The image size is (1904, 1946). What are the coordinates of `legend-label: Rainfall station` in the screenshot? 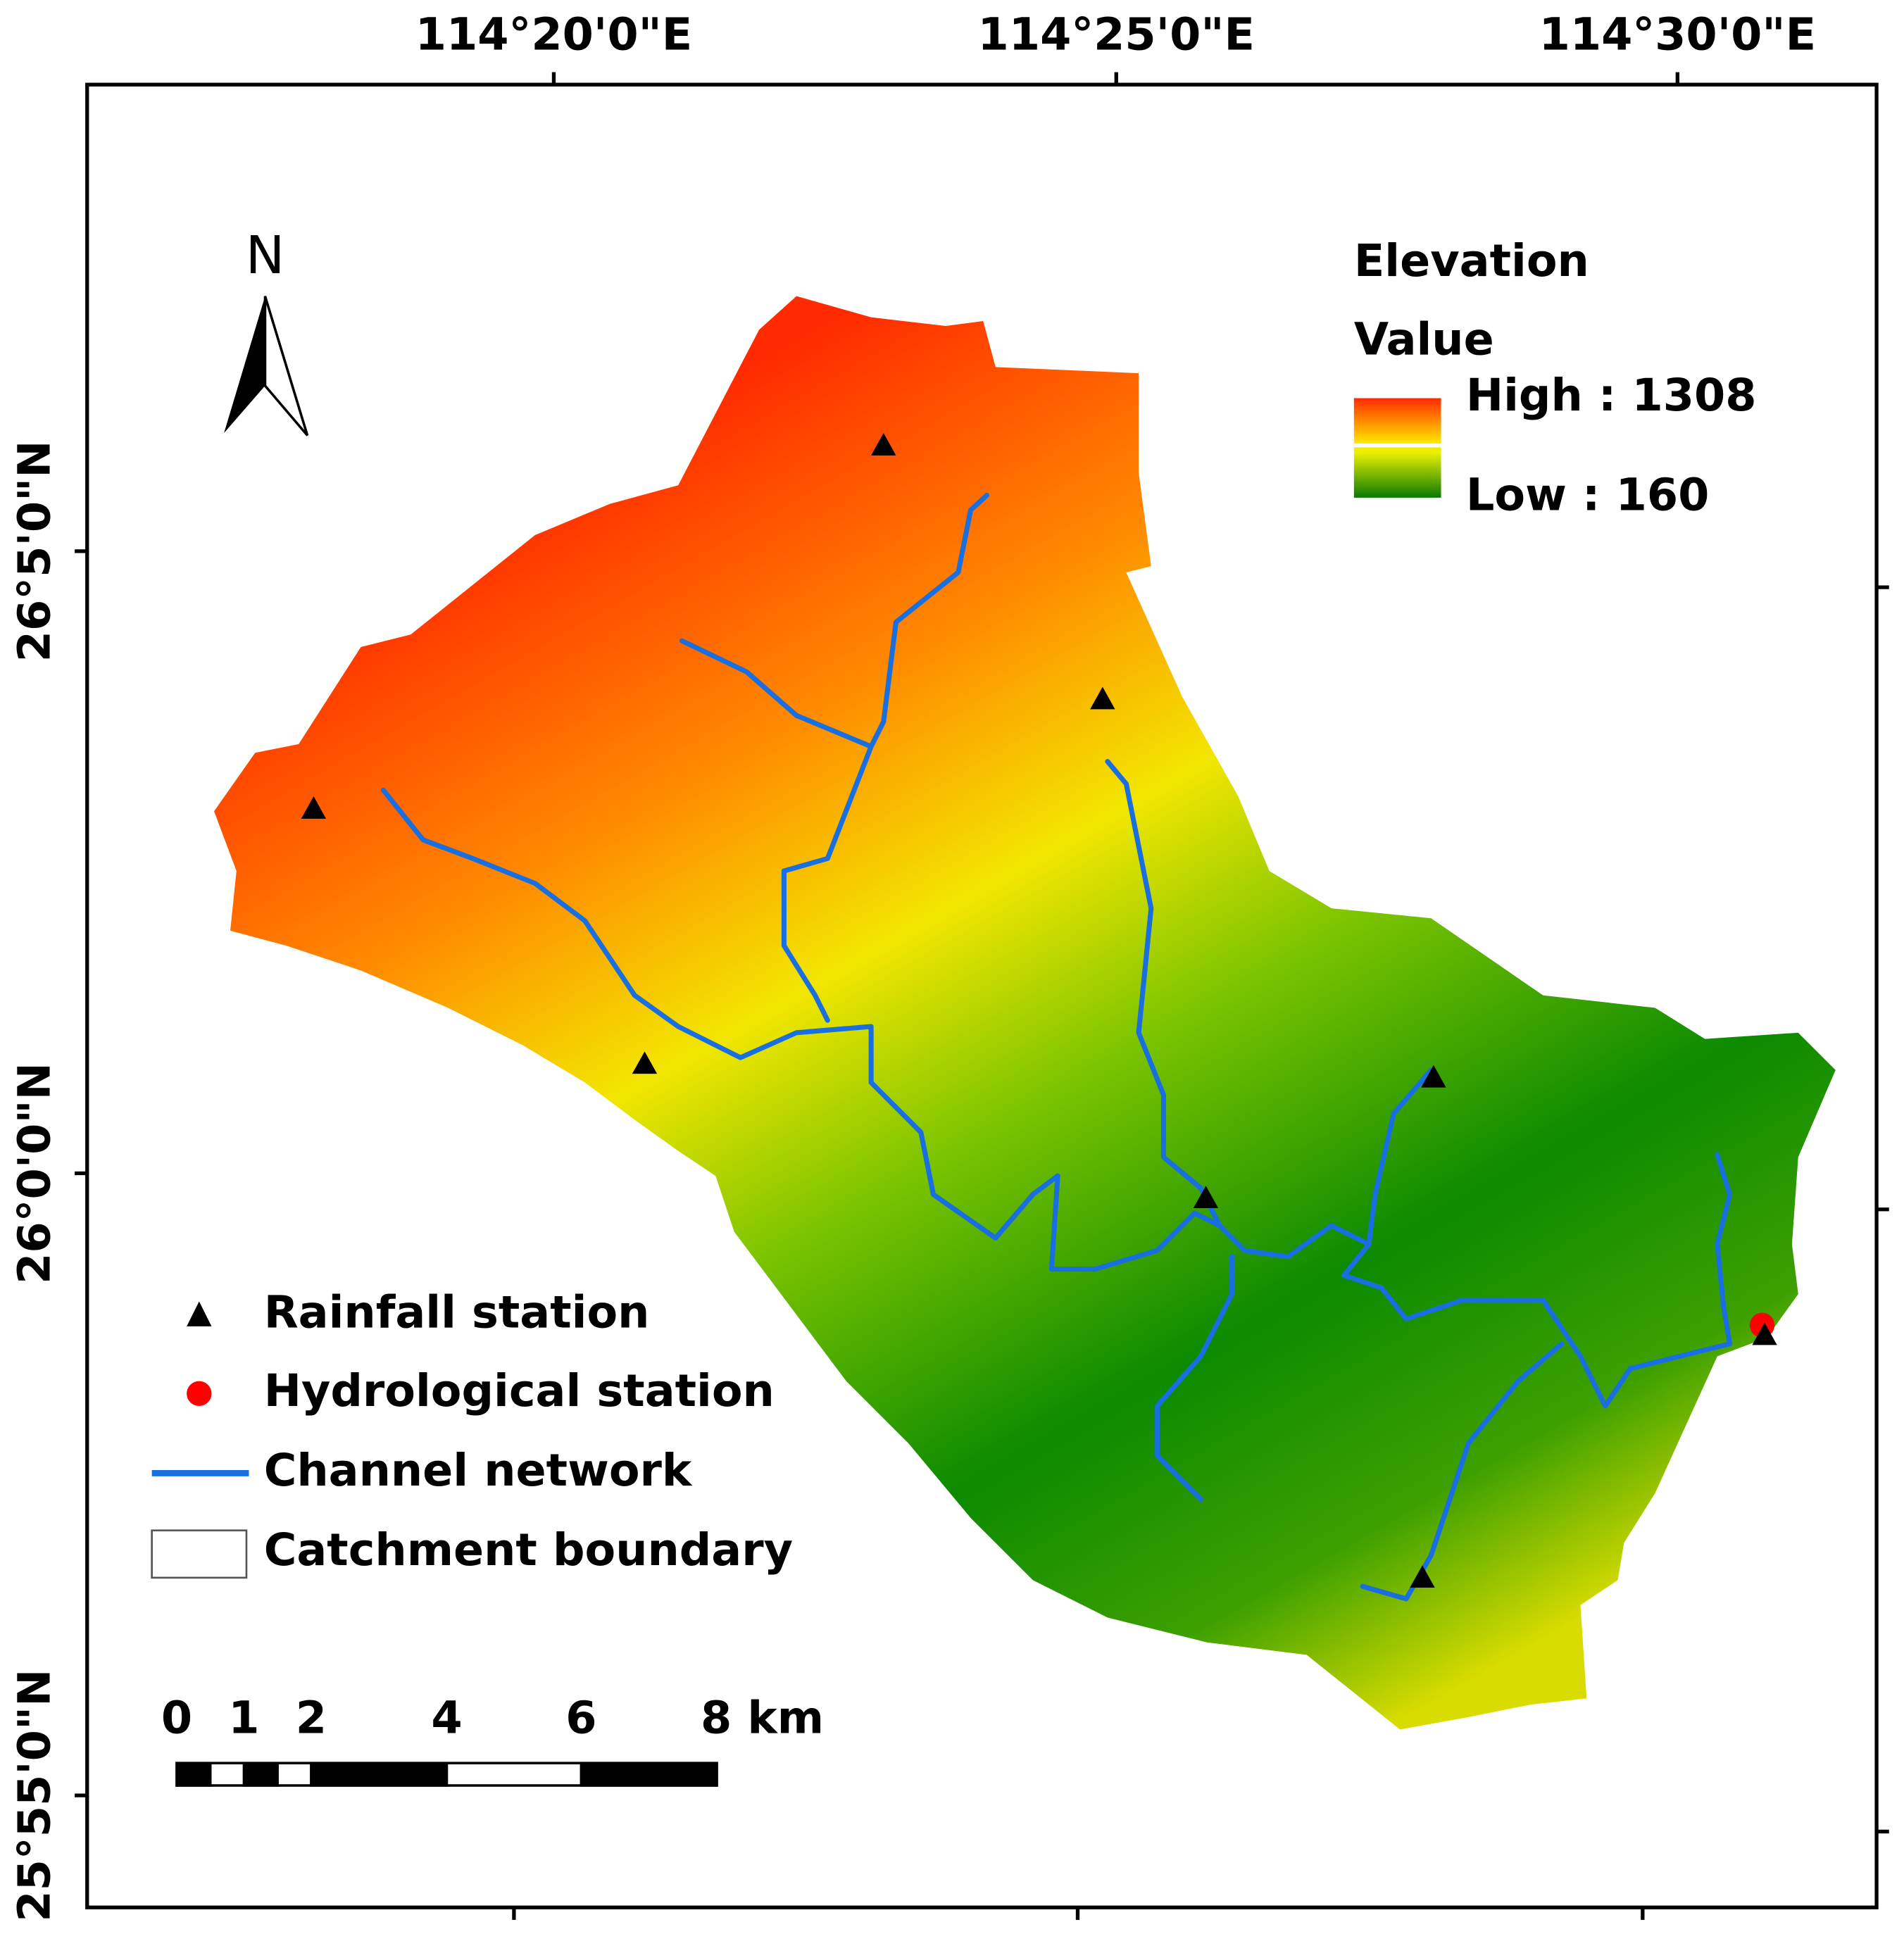 It's located at (457, 1313).